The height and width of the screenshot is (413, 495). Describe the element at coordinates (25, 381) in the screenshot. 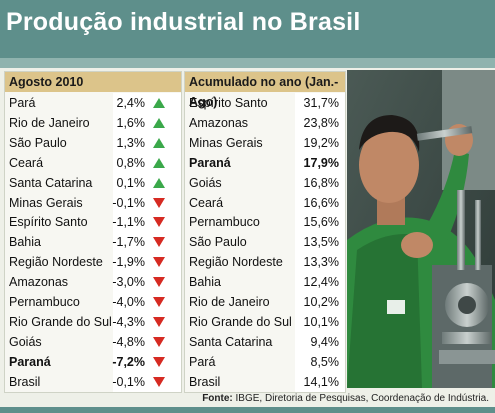

I see `region-name: Brasil` at that location.